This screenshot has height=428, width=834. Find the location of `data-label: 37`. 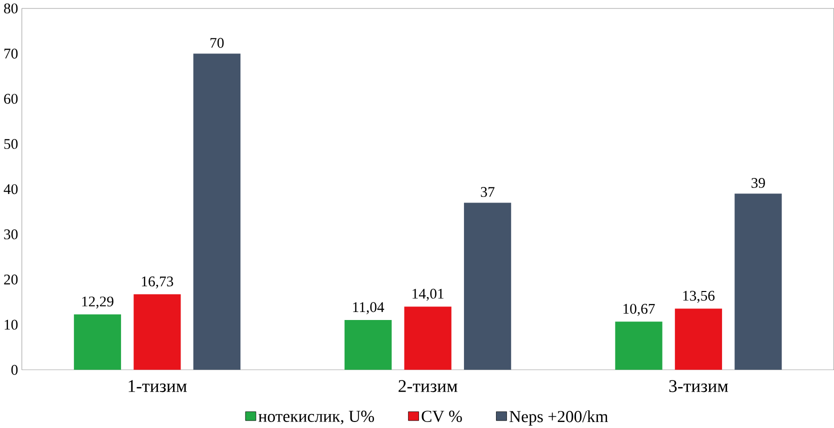

data-label: 37 is located at coordinates (487, 192).